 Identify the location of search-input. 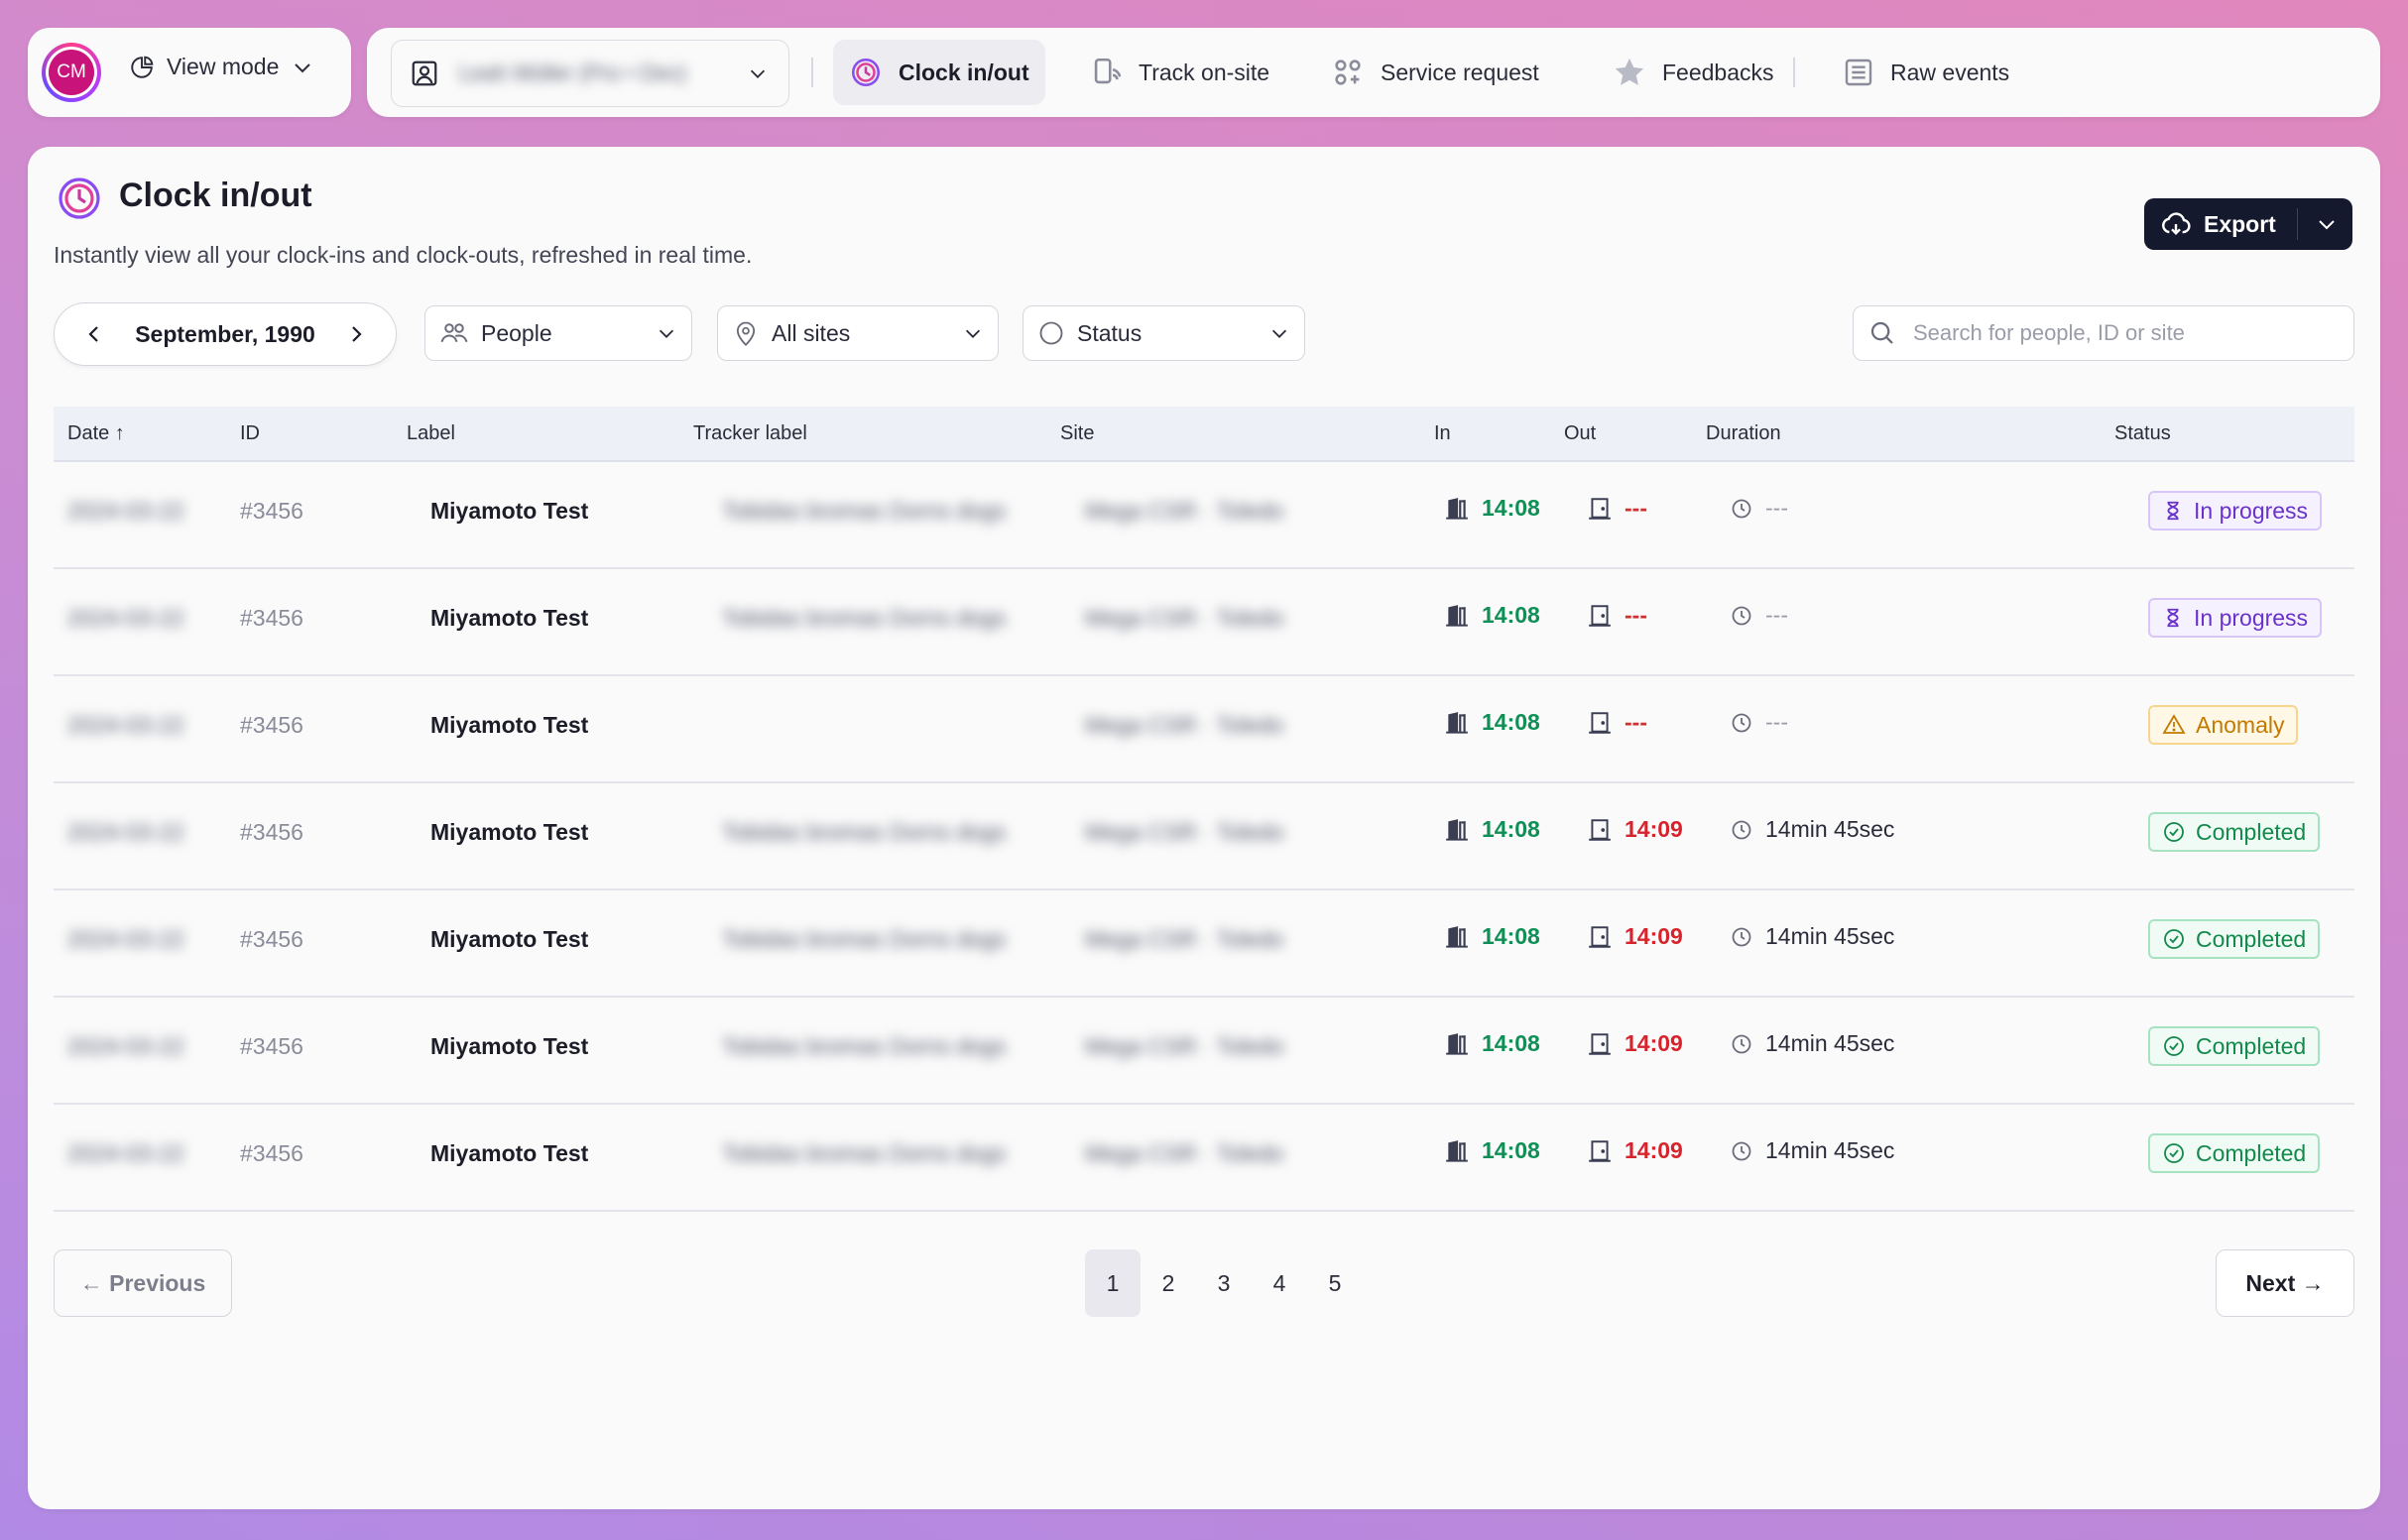
(2126, 333).